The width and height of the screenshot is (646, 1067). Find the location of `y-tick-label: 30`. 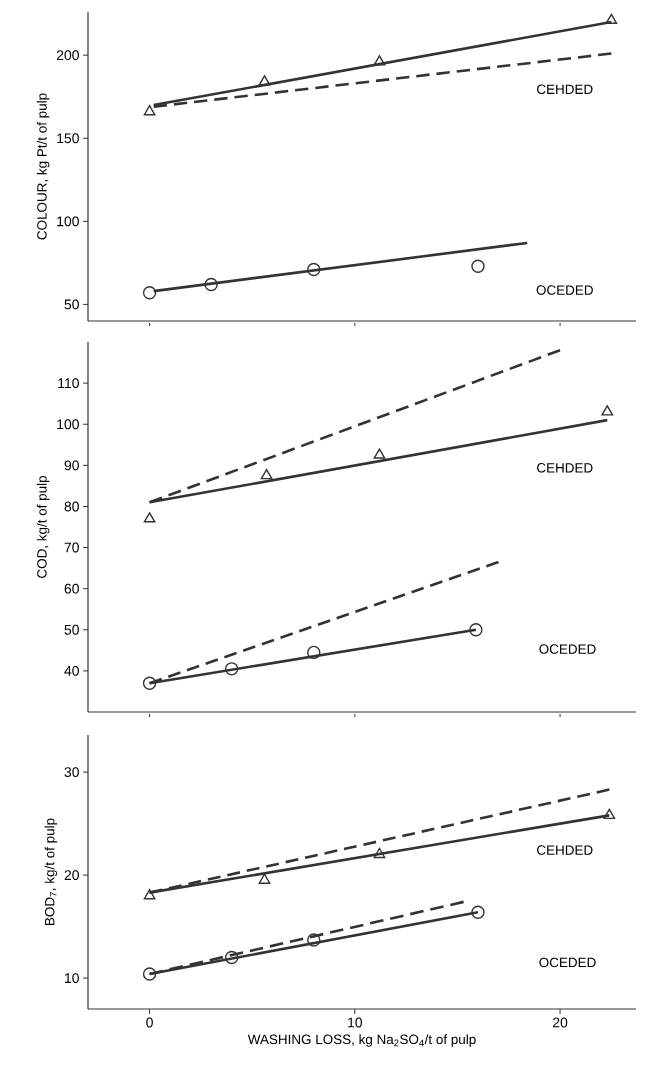

y-tick-label: 30 is located at coordinates (71, 772).